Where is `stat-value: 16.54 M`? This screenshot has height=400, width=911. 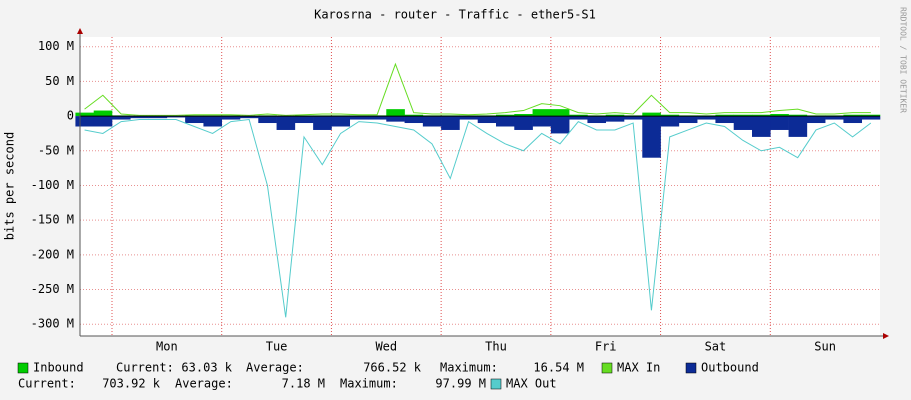
stat-value: 16.54 M is located at coordinates (558, 368).